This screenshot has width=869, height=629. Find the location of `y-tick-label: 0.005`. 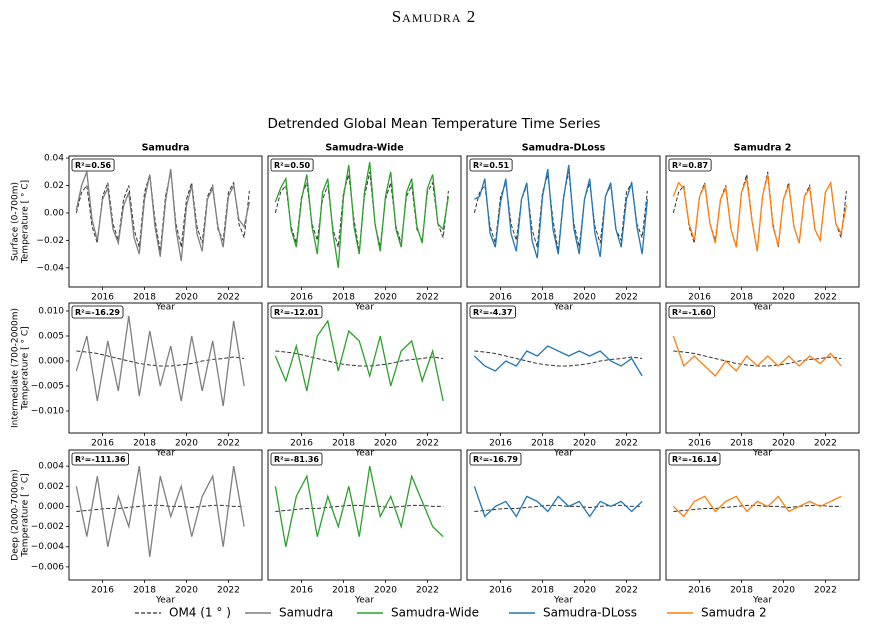

y-tick-label: 0.005 is located at coordinates (51, 337).